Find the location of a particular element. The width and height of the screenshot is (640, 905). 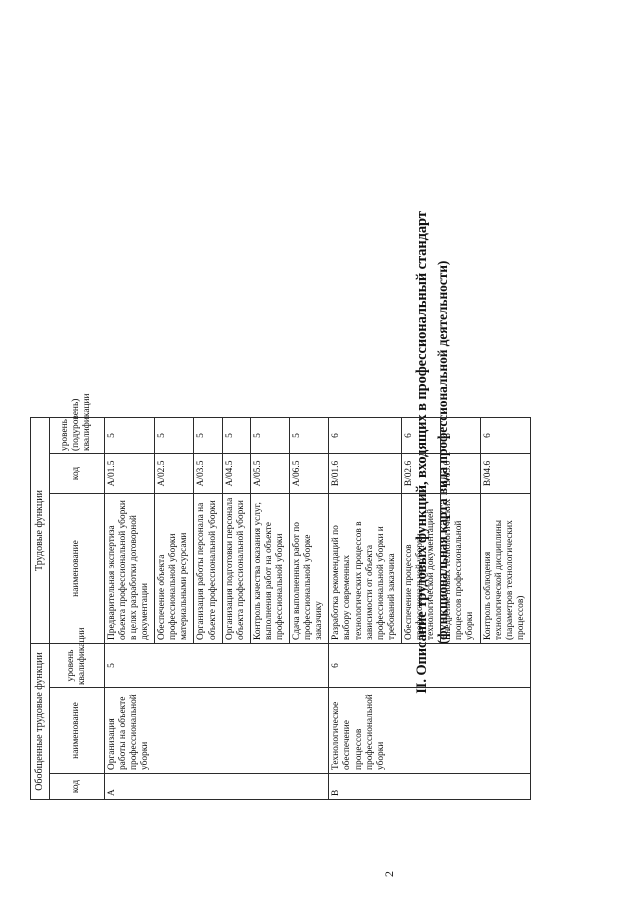

column-header-tf-code: код is located at coordinates (77, 473).